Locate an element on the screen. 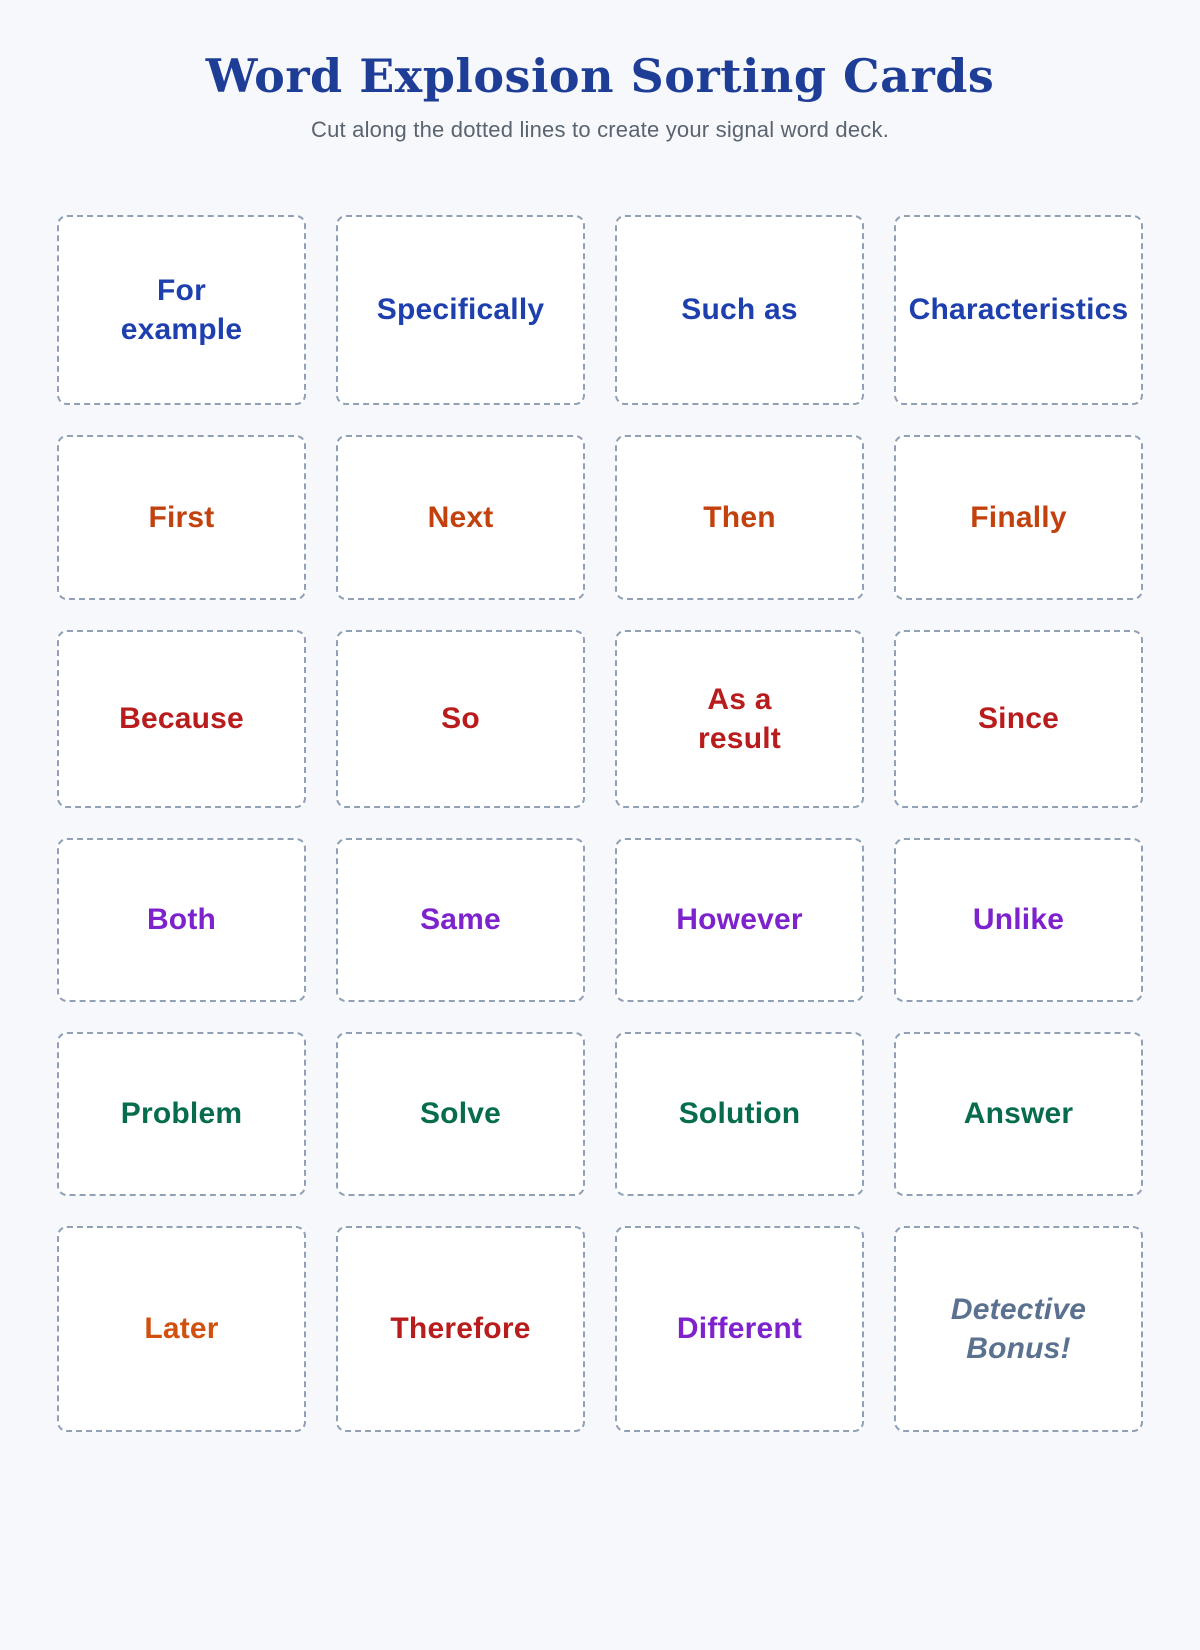 This screenshot has width=1200, height=1650. card-label: Next is located at coordinates (460, 517).